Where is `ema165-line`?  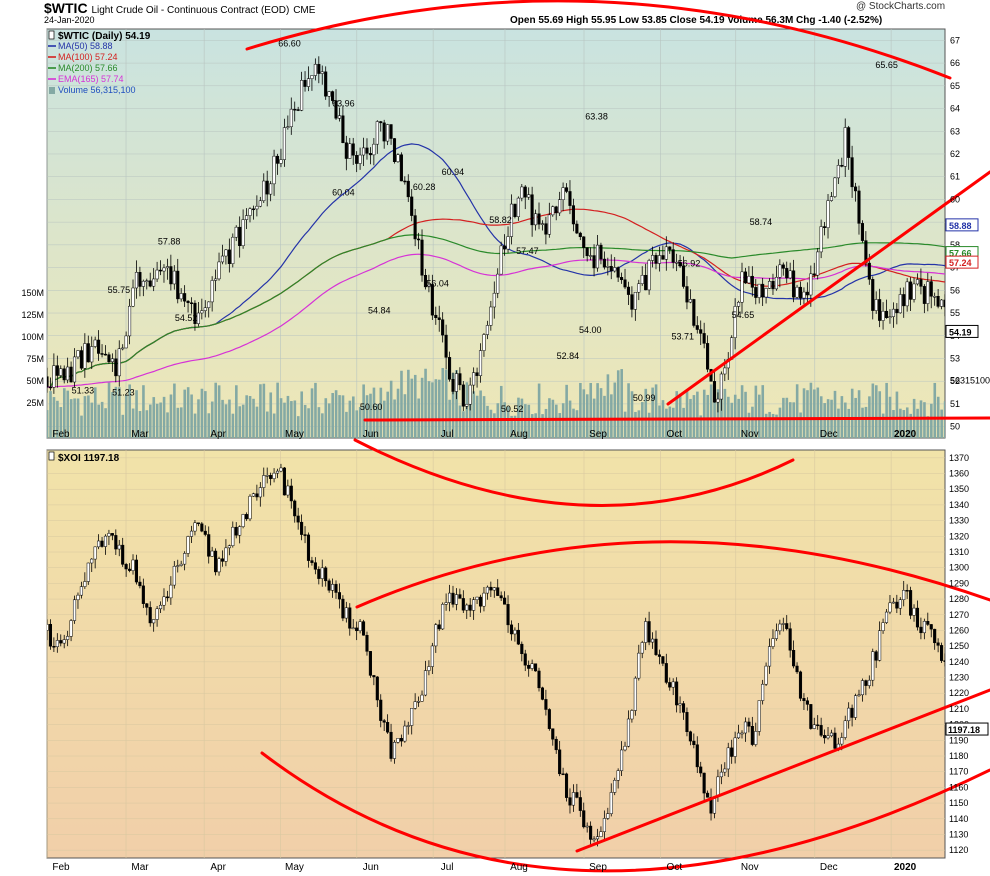
ema165-line is located at coordinates (496, 320).